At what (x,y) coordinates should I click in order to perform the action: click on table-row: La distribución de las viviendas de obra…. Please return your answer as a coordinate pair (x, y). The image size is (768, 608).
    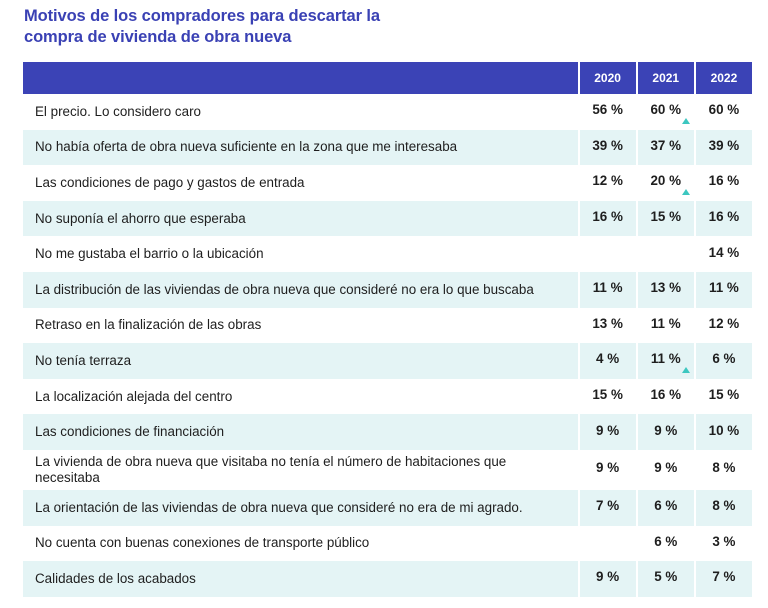
    Looking at the image, I should click on (387, 289).